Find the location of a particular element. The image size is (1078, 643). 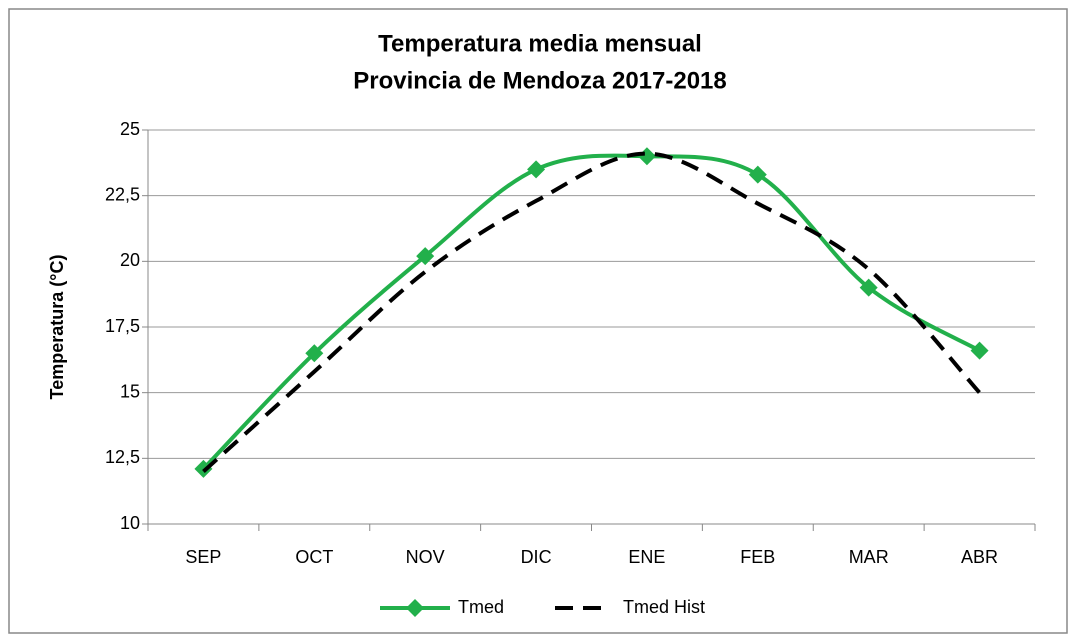

y-tick-label: 17,5 is located at coordinates (122, 326).